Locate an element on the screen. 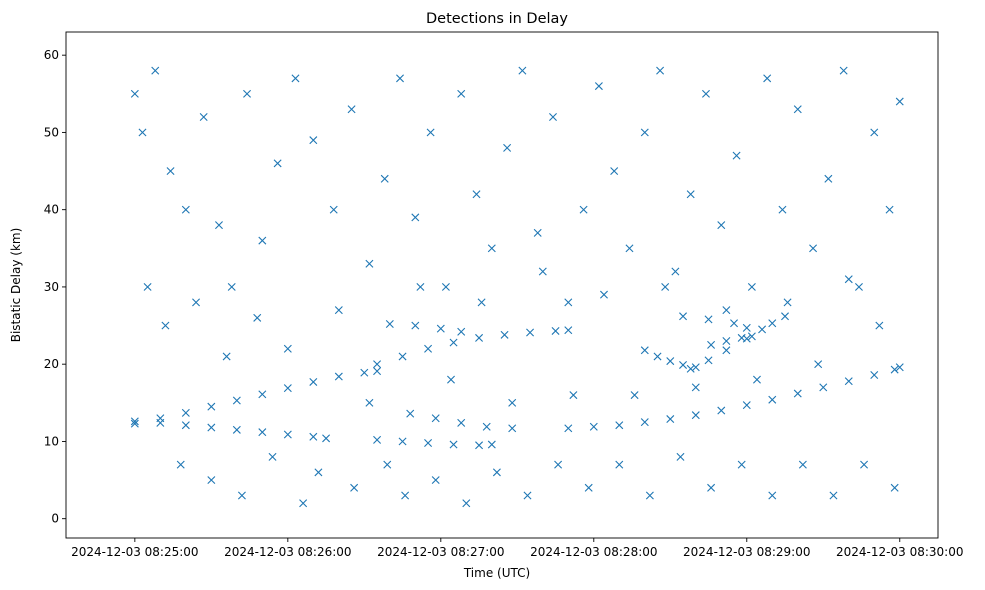 The image size is (985, 590). y-tick-label: 50 is located at coordinates (51, 132).